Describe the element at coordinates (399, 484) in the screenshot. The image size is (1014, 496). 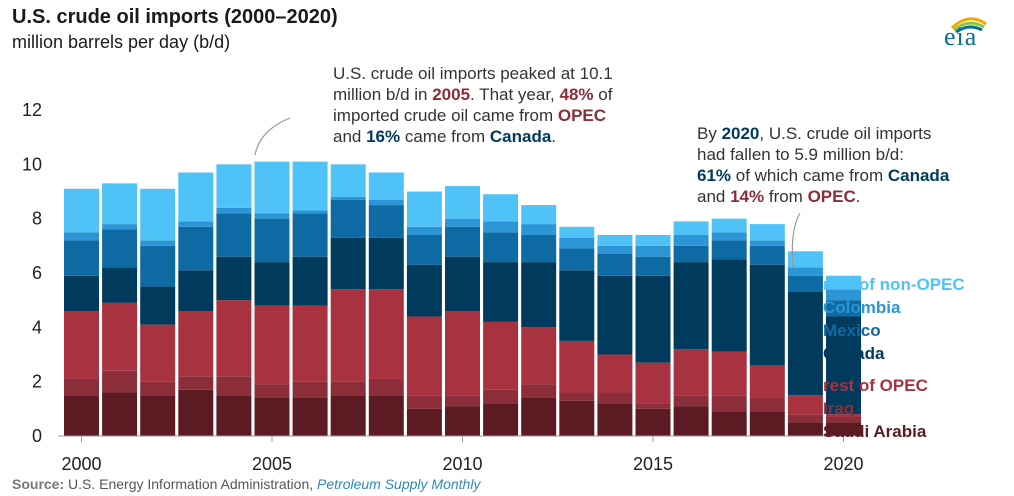
I see `source-publication-link: Petroleum Supply Monthly` at that location.